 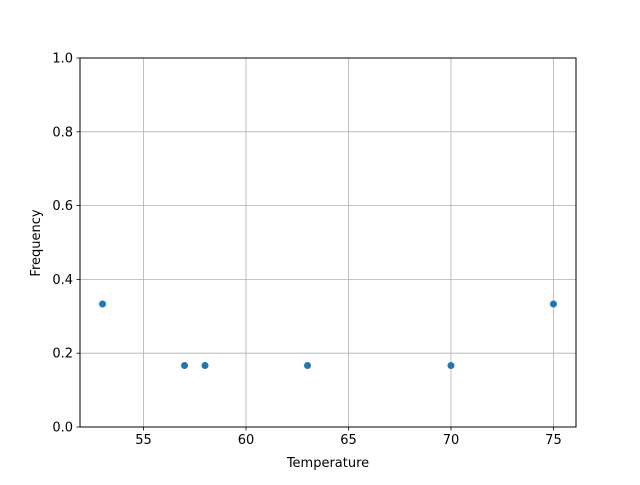 What do you see at coordinates (451, 440) in the screenshot?
I see `x-tick-label: 70` at bounding box center [451, 440].